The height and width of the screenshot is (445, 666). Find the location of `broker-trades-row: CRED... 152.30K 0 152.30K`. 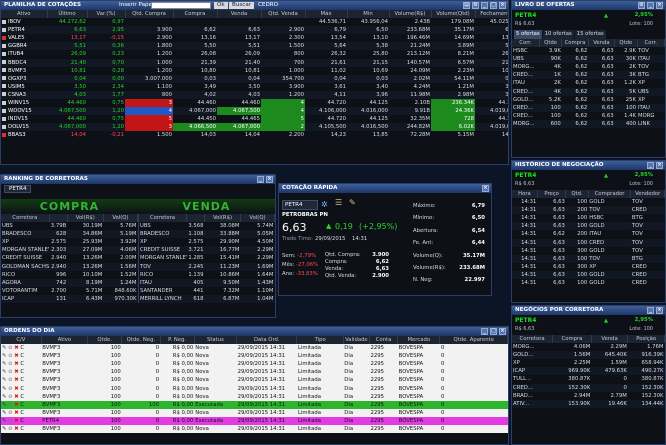

broker-trades-row: CRED... 152.30K 0 152.30K is located at coordinates (588, 387).